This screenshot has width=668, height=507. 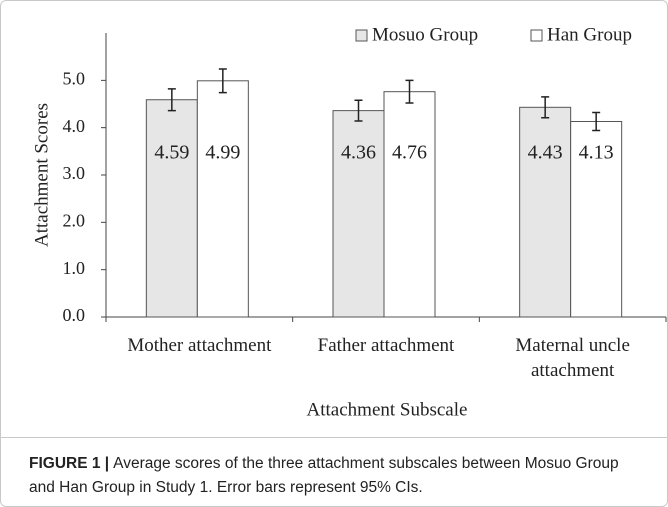 I want to click on y-tick-label: 4.0, so click(x=74, y=126).